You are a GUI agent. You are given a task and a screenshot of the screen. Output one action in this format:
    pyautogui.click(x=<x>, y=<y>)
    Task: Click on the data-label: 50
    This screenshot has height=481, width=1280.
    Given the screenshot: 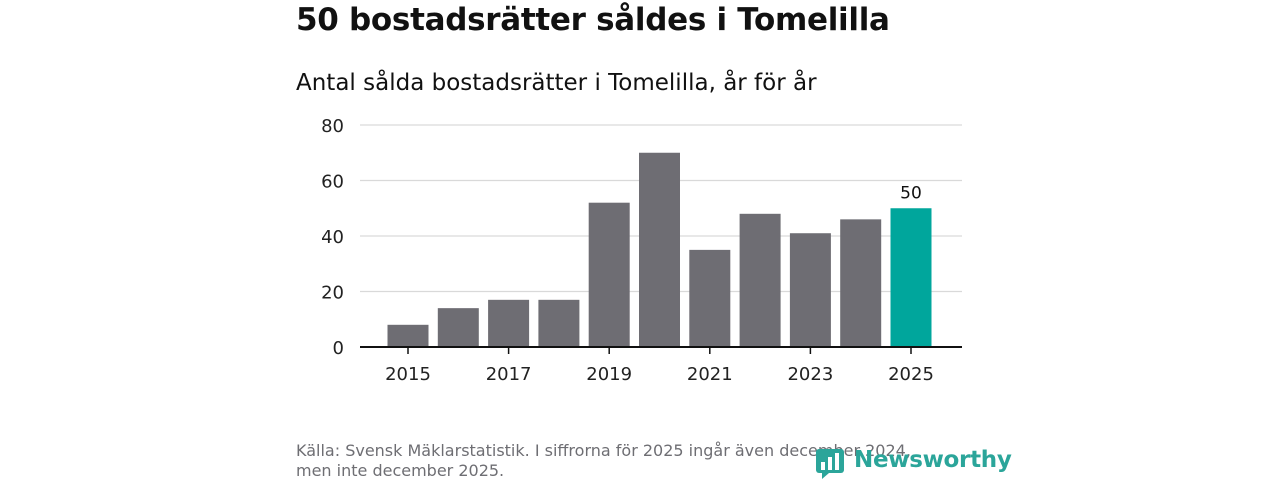 What is the action you would take?
    pyautogui.click(x=911, y=193)
    